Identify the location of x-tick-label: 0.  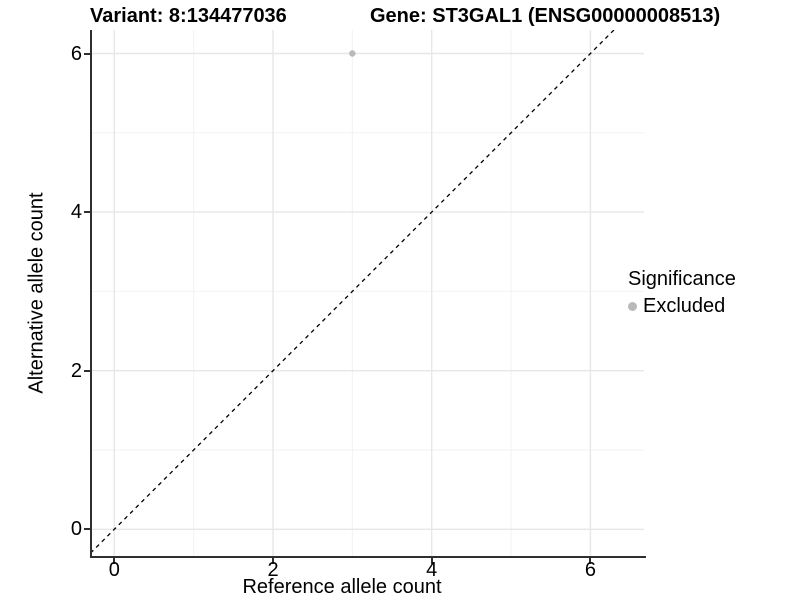
(114, 570).